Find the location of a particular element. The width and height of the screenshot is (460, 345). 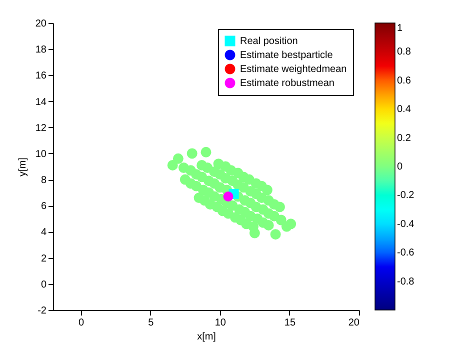

legend-label: Estimate weightedmean is located at coordinates (293, 69).